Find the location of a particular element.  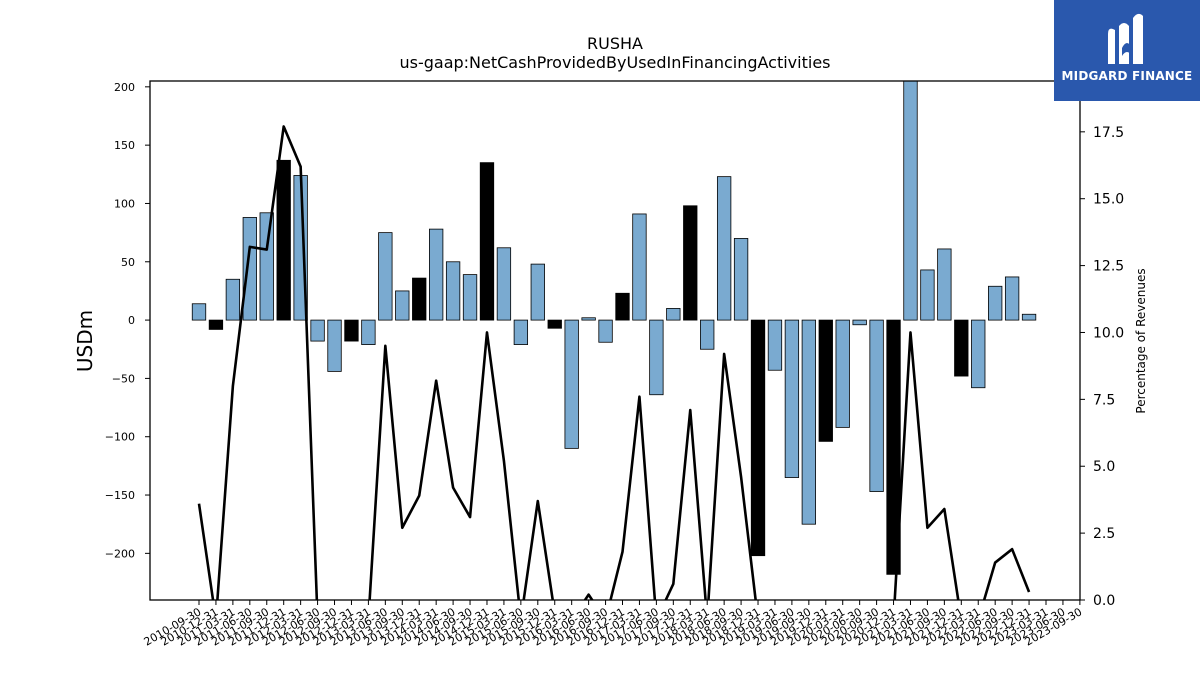

y-tick-label: 0 is located at coordinates (131, 320).